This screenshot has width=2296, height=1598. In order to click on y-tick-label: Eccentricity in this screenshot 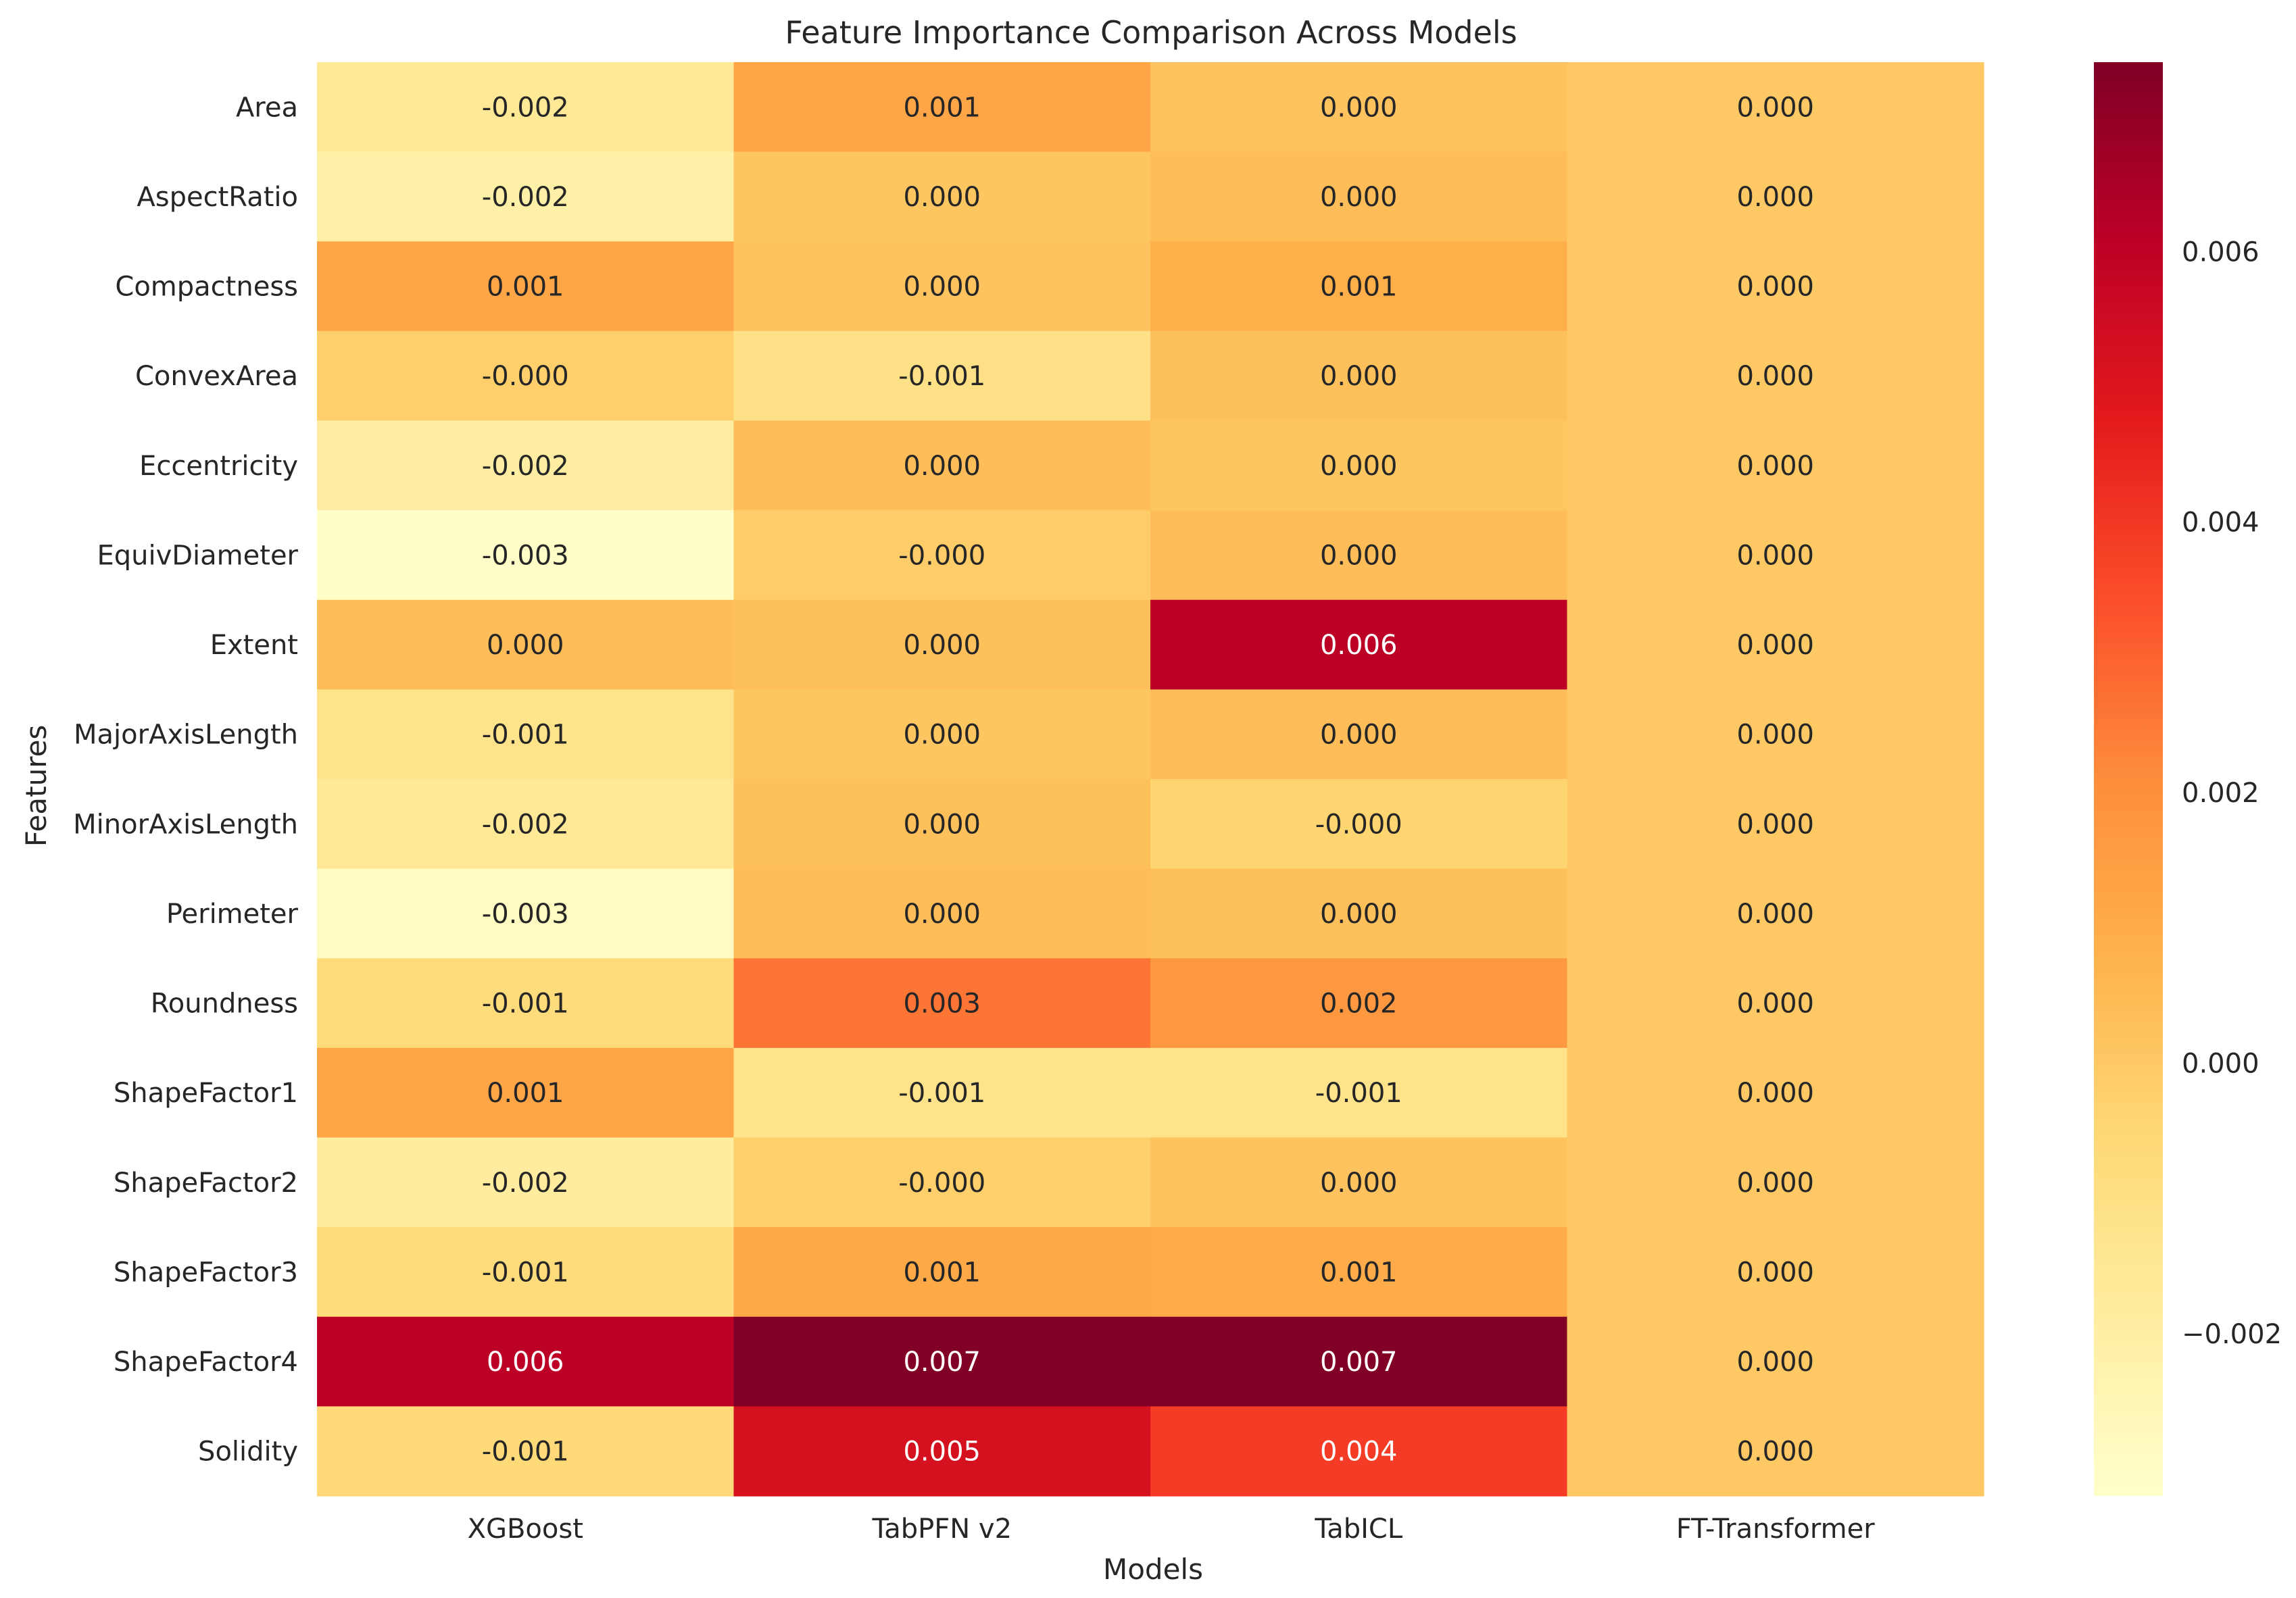, I will do `click(218, 466)`.